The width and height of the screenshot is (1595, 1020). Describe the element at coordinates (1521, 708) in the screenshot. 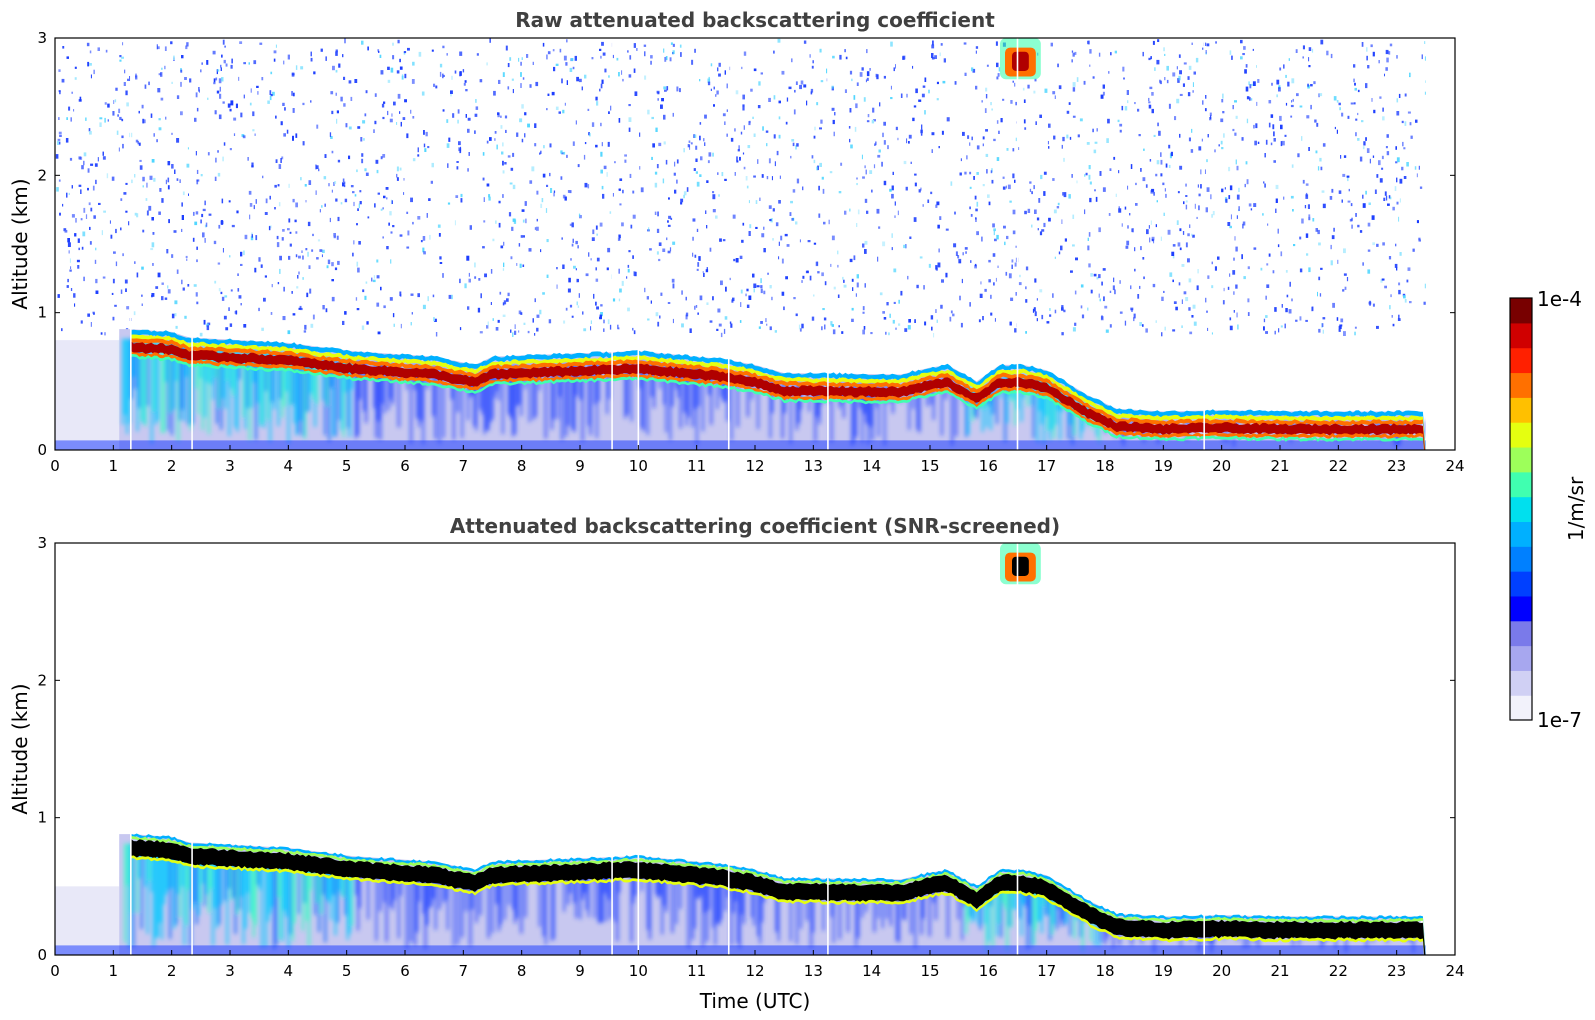

I see `colorbar-step` at that location.